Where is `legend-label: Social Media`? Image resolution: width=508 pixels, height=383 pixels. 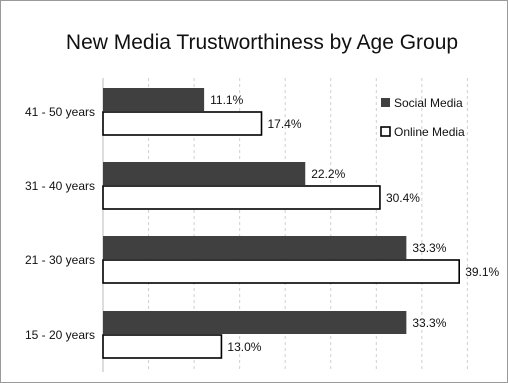
legend-label: Social Media is located at coordinates (428, 103).